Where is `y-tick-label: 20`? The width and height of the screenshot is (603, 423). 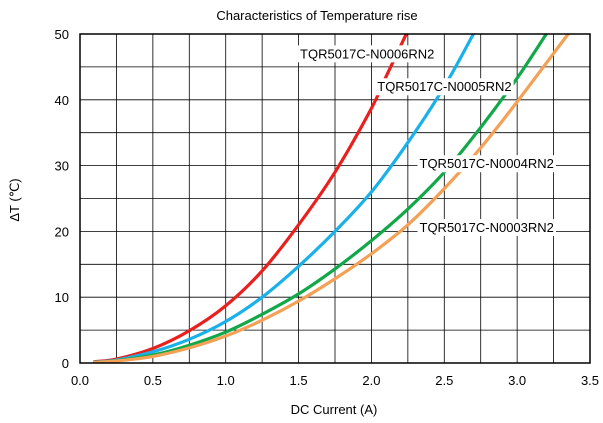
y-tick-label: 20 is located at coordinates (62, 231).